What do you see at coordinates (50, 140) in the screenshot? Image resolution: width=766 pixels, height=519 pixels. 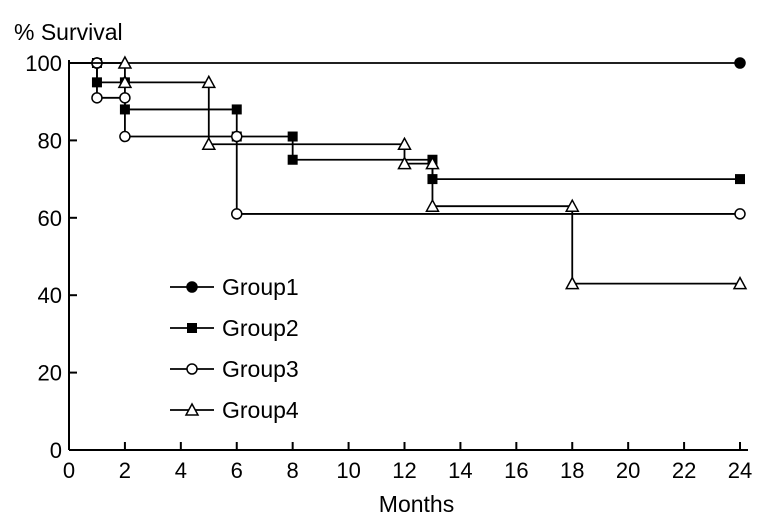 I see `y-tick-label: 80` at bounding box center [50, 140].